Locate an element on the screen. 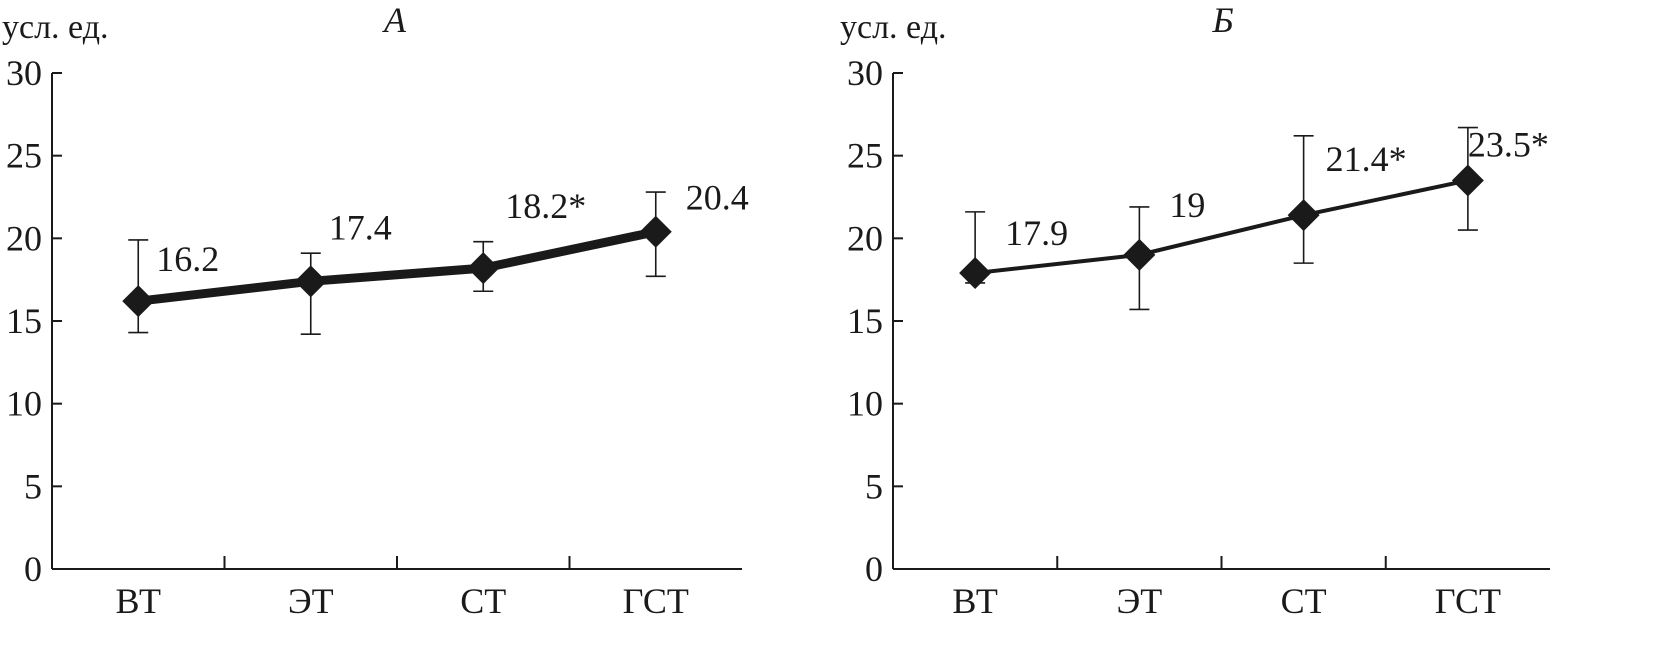 This screenshot has height=657, width=1653. data-label: 23.5* is located at coordinates (1508, 144).